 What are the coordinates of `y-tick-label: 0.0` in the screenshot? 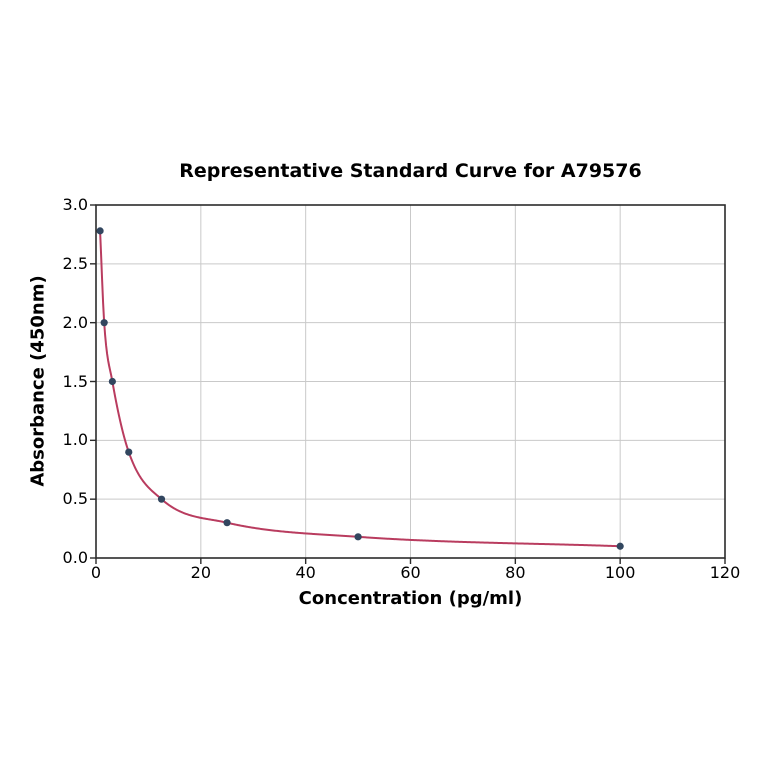 It's located at (75, 557).